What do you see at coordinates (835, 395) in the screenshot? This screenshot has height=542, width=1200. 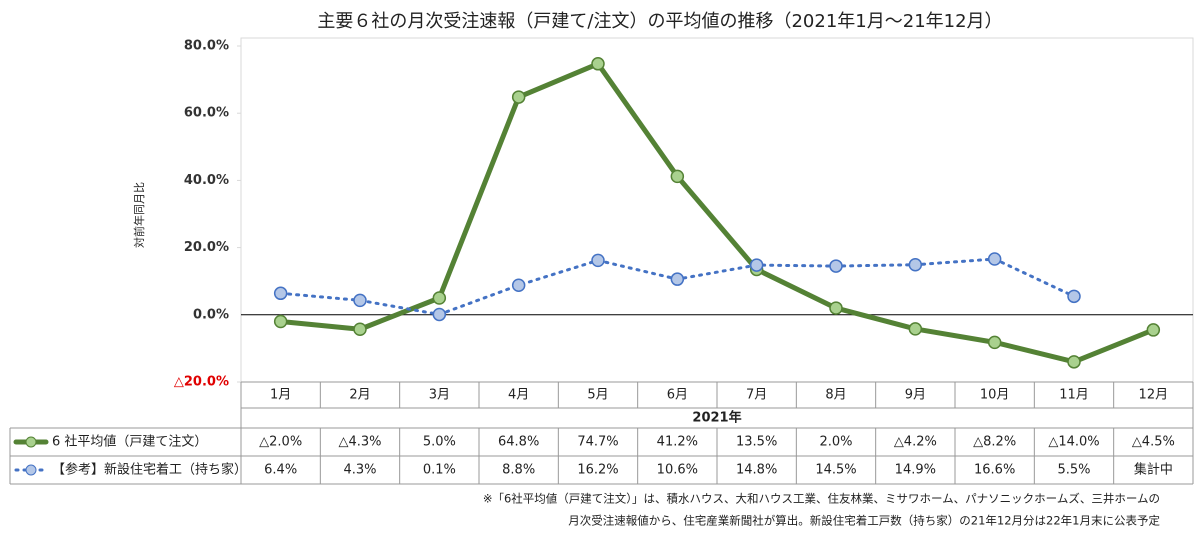 I see `x-tick-label: 8月` at bounding box center [835, 395].